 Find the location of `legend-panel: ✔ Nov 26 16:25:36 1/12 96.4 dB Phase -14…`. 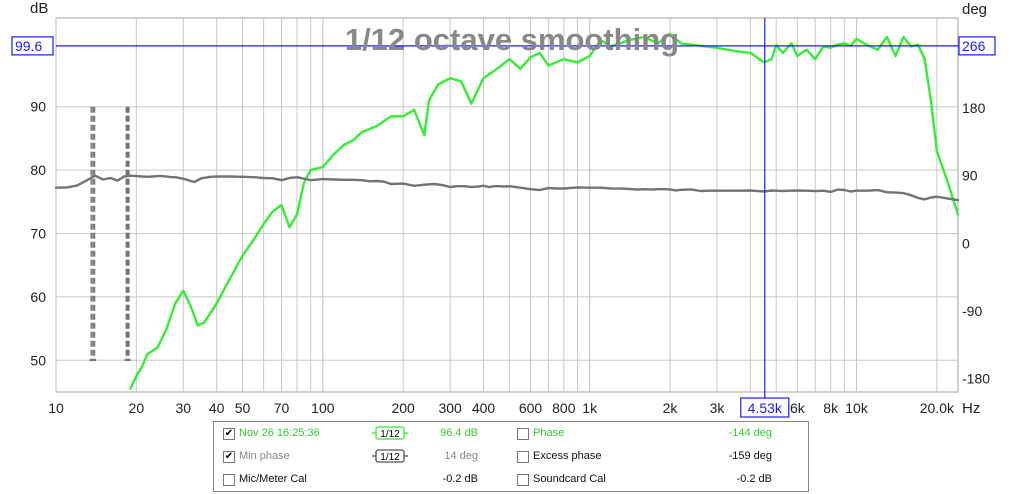

legend-panel: ✔ Nov 26 16:25:36 1/12 96.4 dB Phase -14… is located at coordinates (511, 456).